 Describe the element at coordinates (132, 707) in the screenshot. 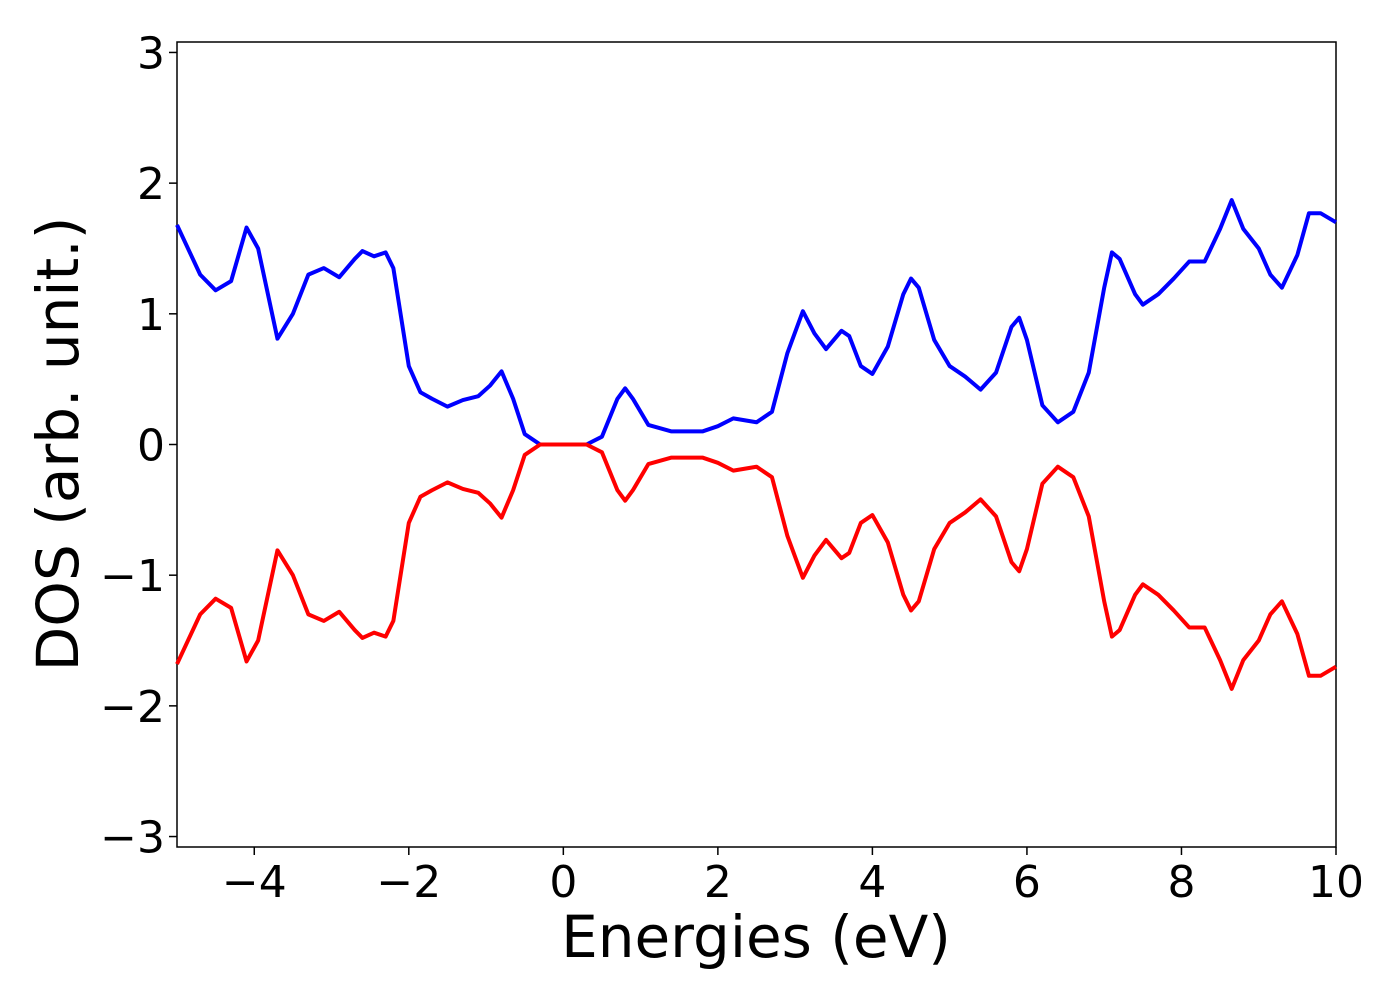

I see `y-tick-label: −2` at that location.